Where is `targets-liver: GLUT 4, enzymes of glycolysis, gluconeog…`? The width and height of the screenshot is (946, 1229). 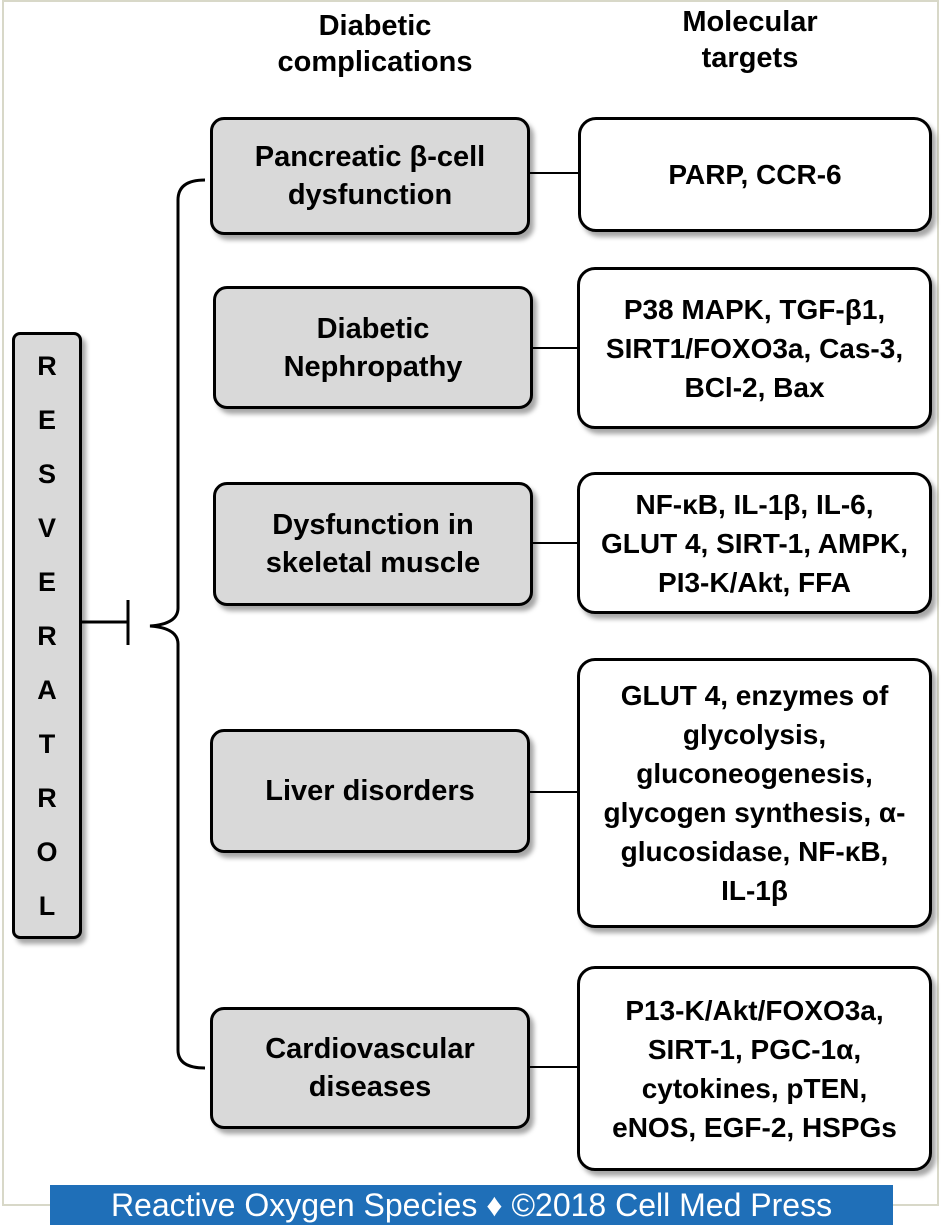
targets-liver: GLUT 4, enzymes of glycolysis, gluconeog… is located at coordinates (754, 793).